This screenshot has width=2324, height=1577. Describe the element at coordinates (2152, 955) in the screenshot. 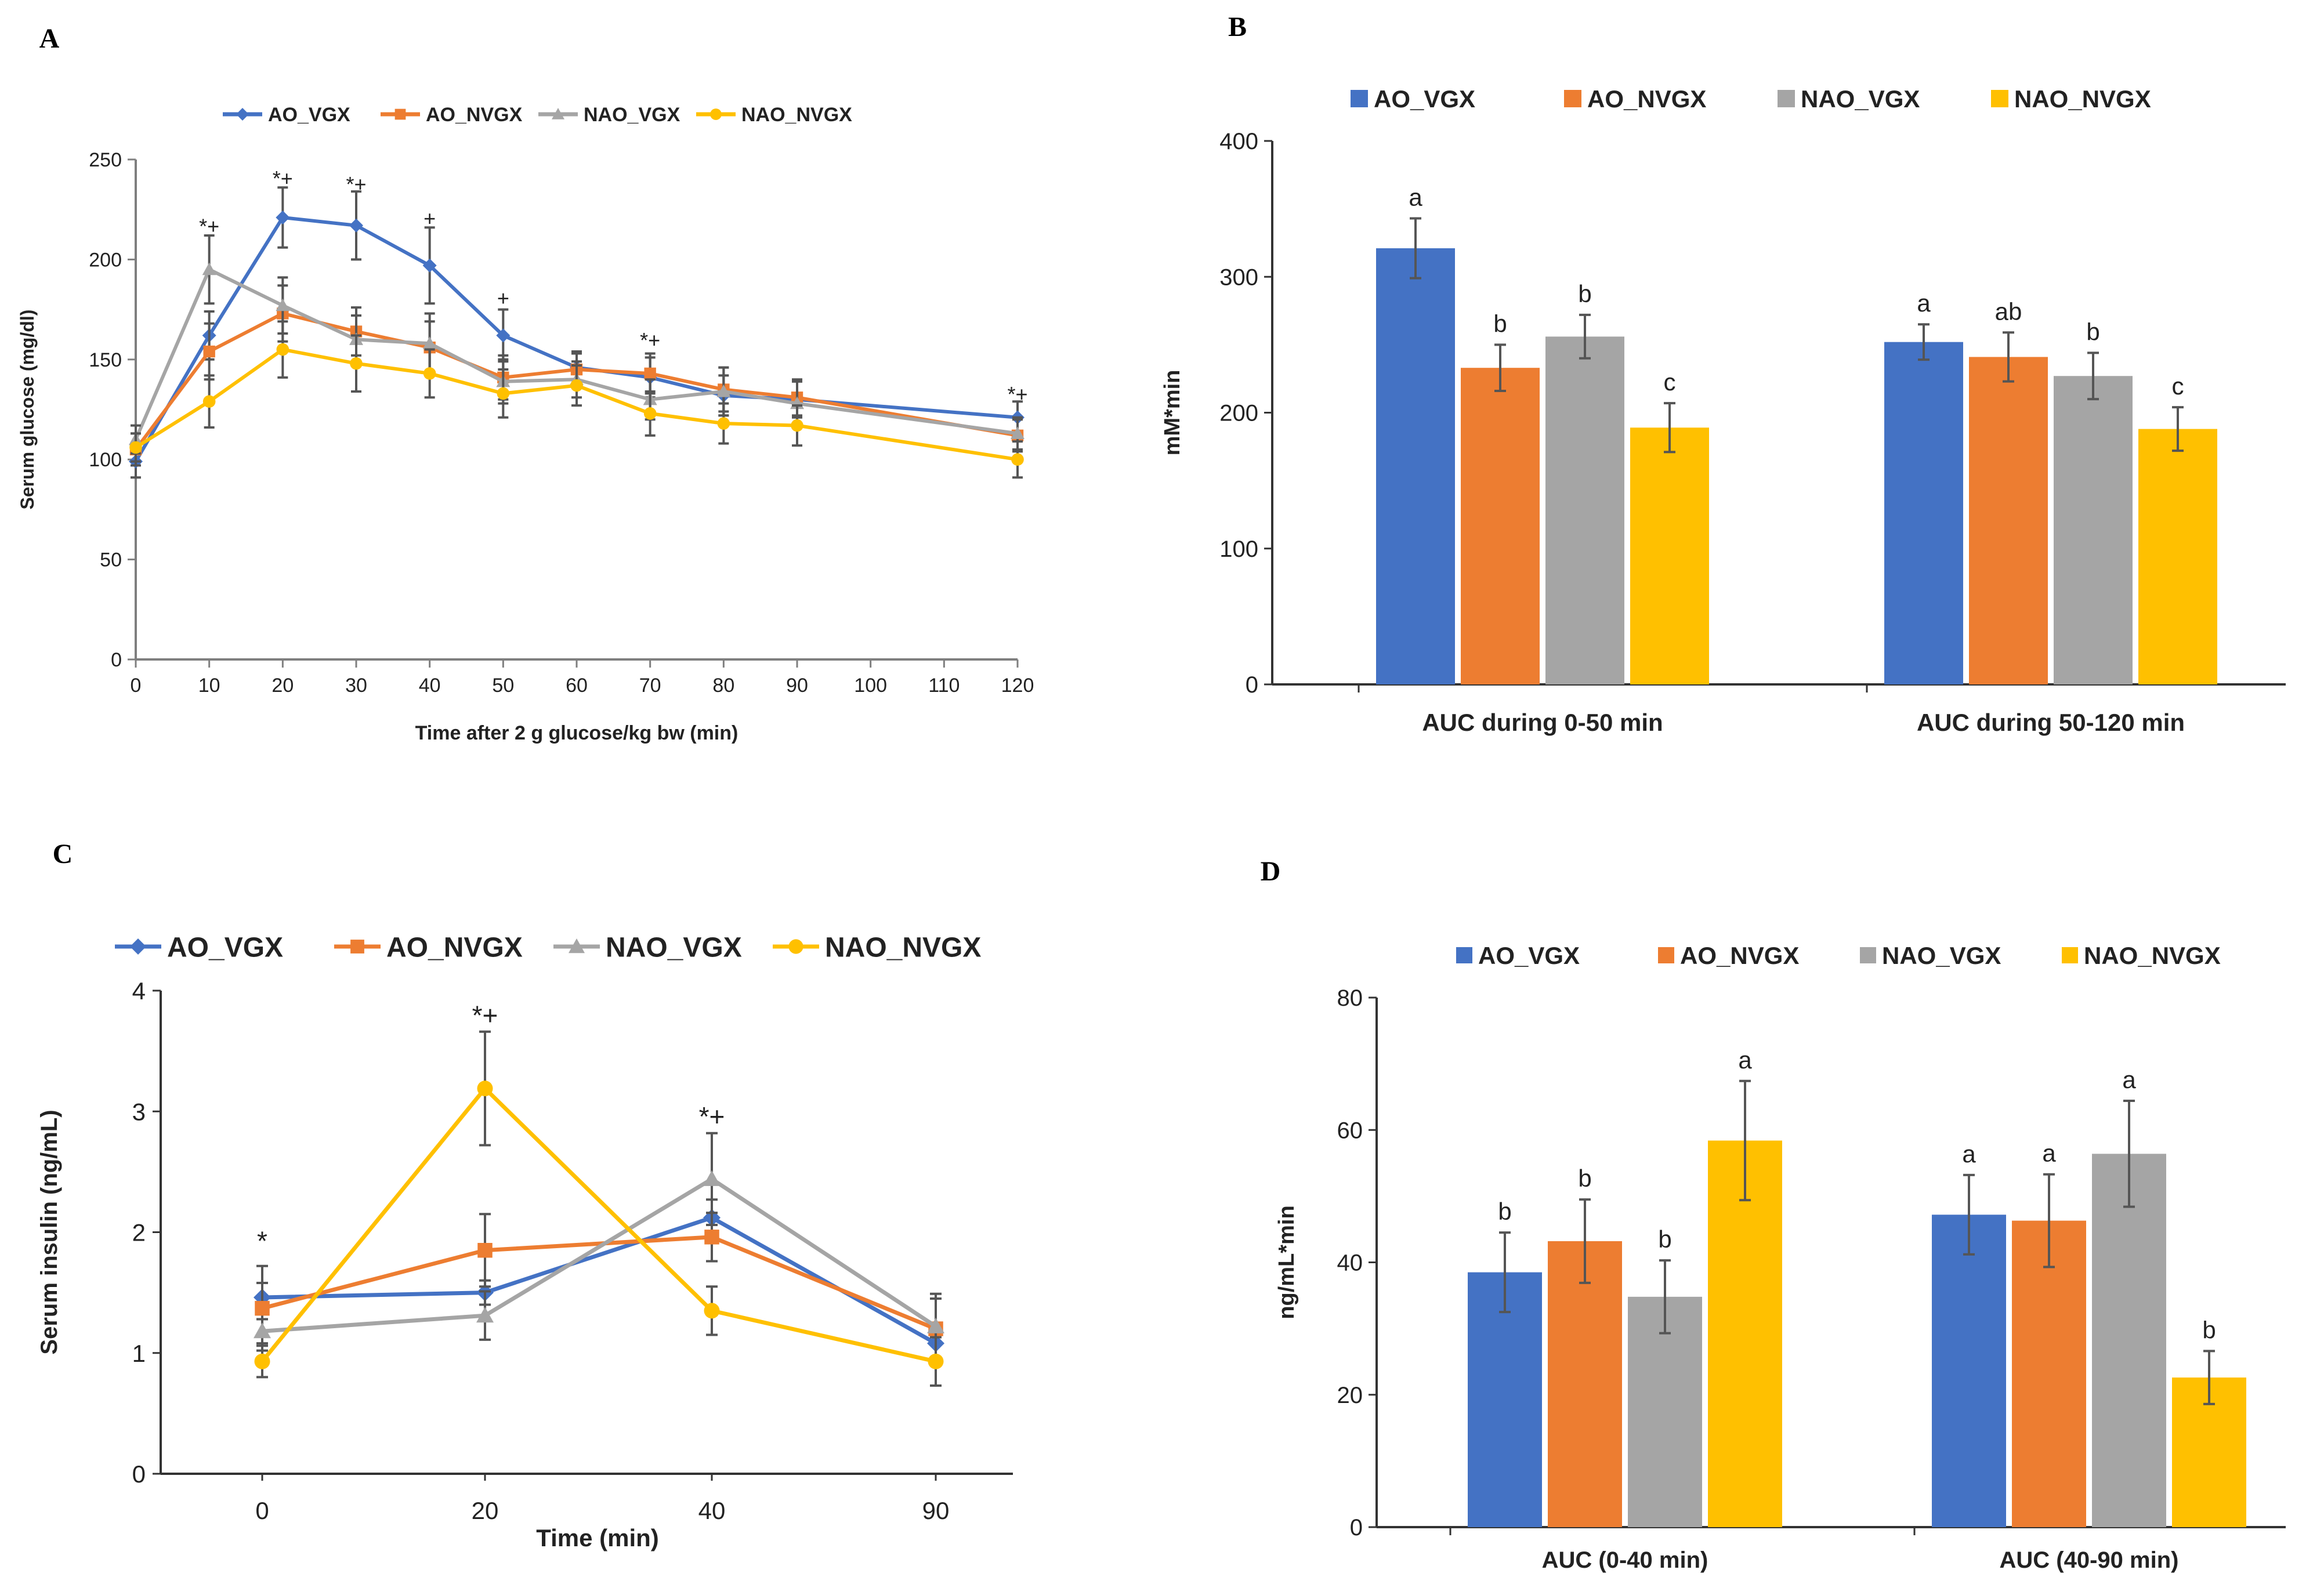

I see `d-legend-label-nao_nvgx: NAO_NVGX` at that location.